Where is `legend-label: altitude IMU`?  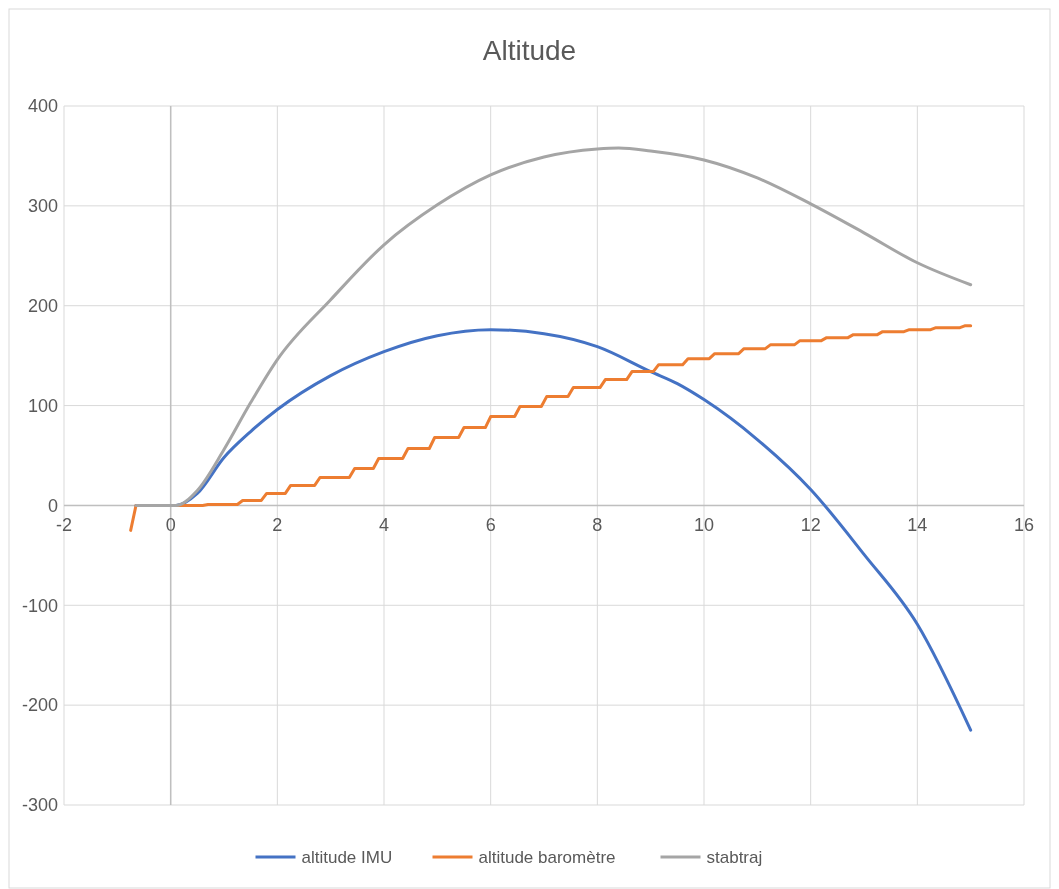
legend-label: altitude IMU is located at coordinates (347, 857).